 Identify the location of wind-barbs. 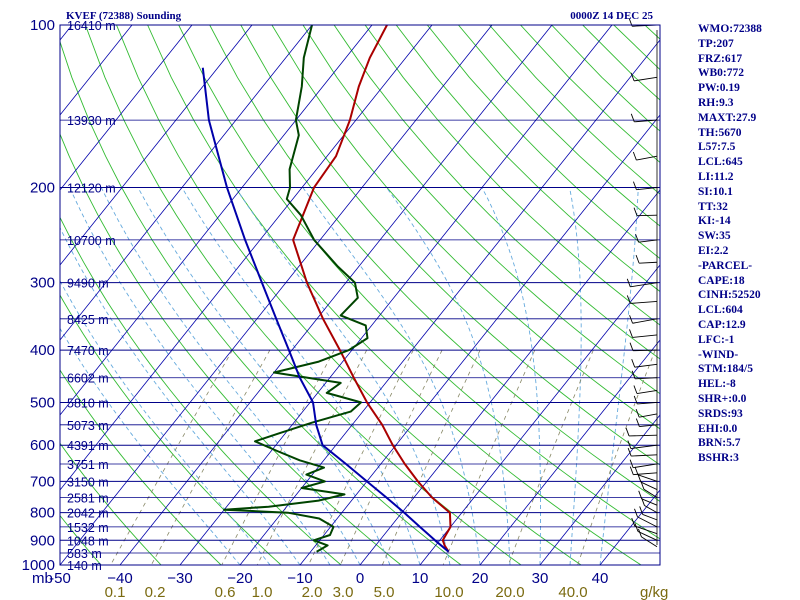
(641, 283).